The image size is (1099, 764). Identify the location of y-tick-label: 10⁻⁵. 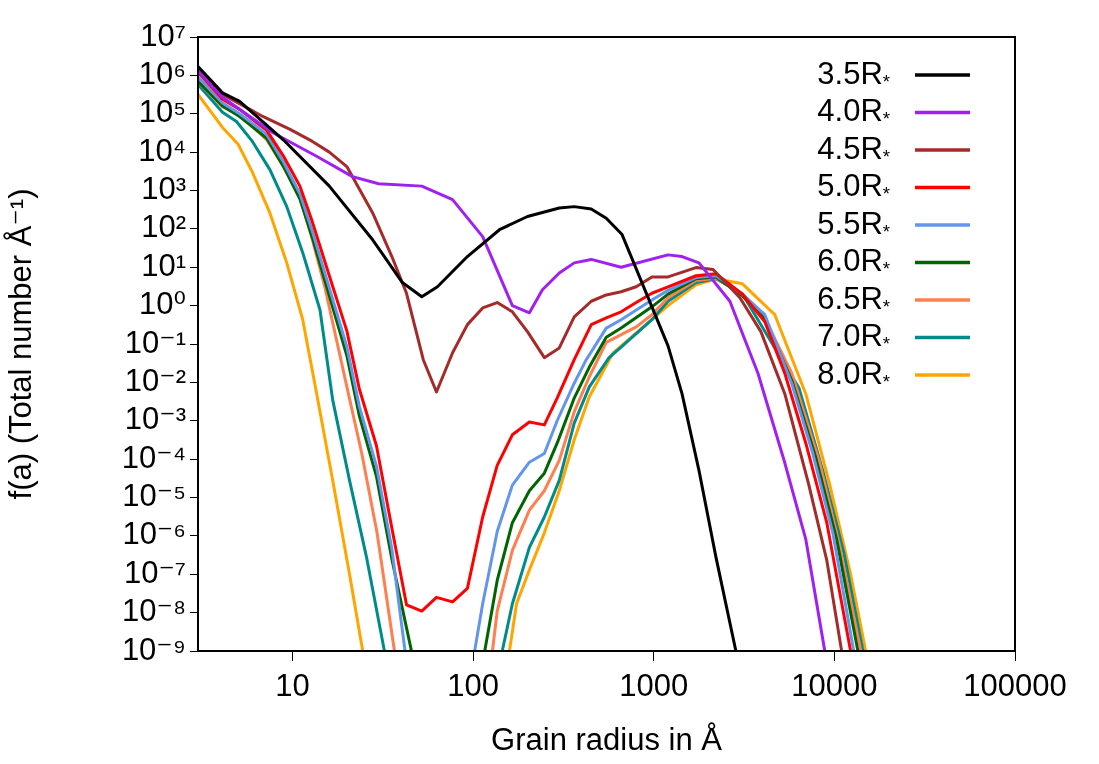
(154, 496).